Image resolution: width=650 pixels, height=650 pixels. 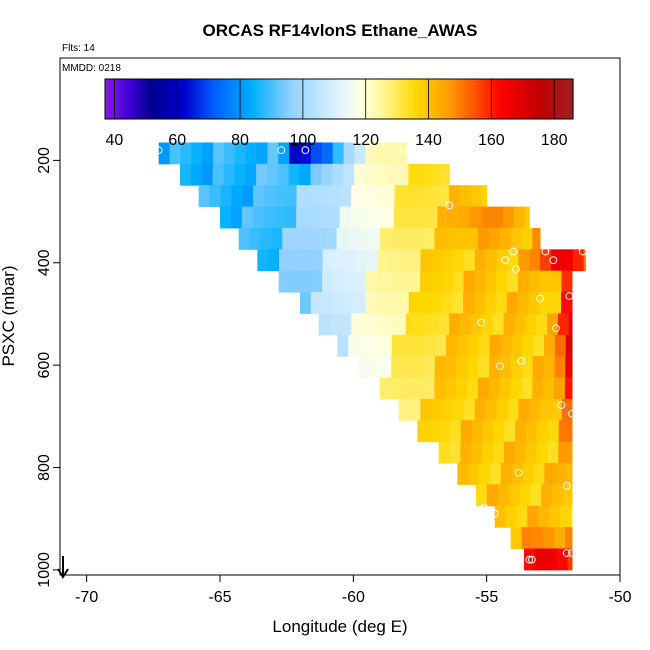 What do you see at coordinates (44, 570) in the screenshot?
I see `y-tick-label: 1000` at bounding box center [44, 570].